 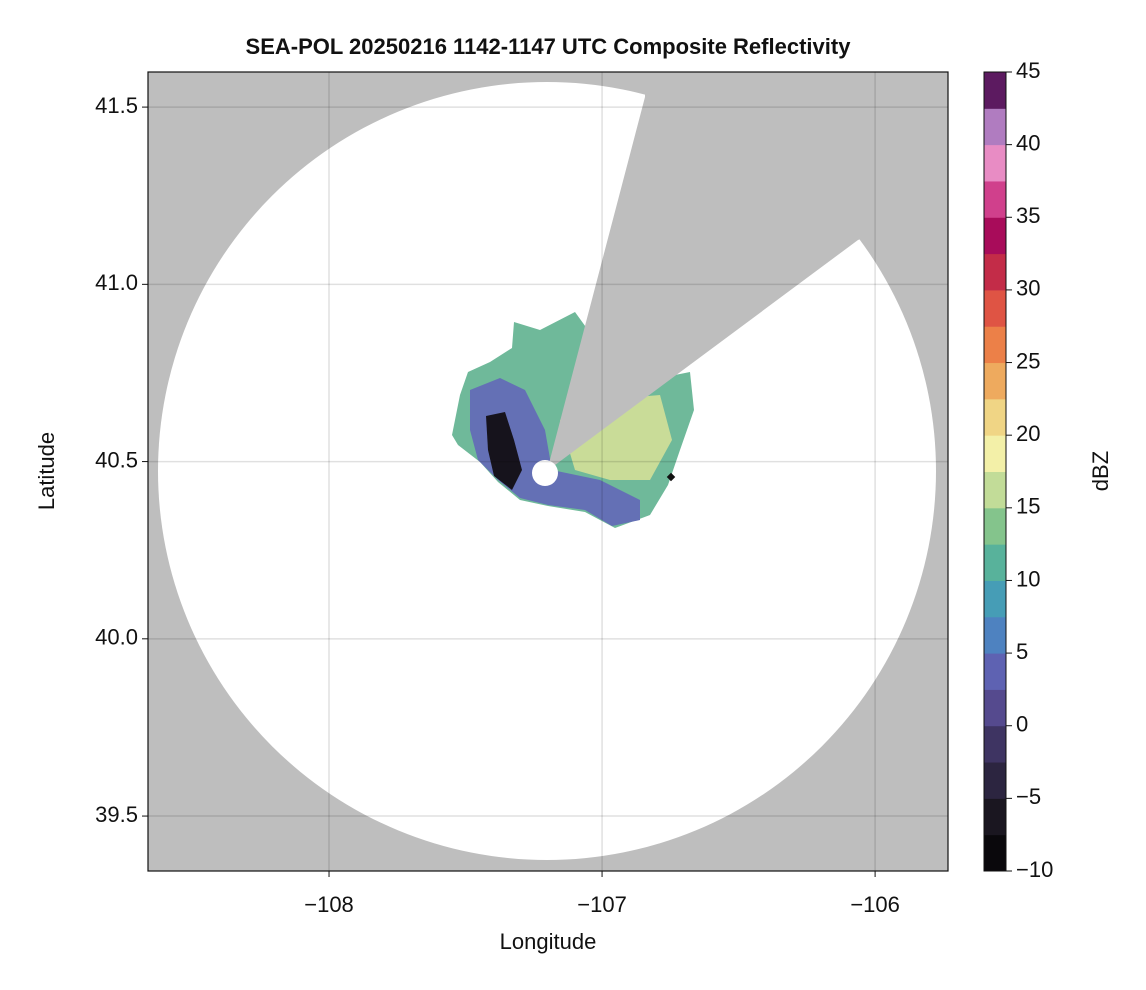 What do you see at coordinates (116, 814) in the screenshot?
I see `y-tick-label: 39.5` at bounding box center [116, 814].